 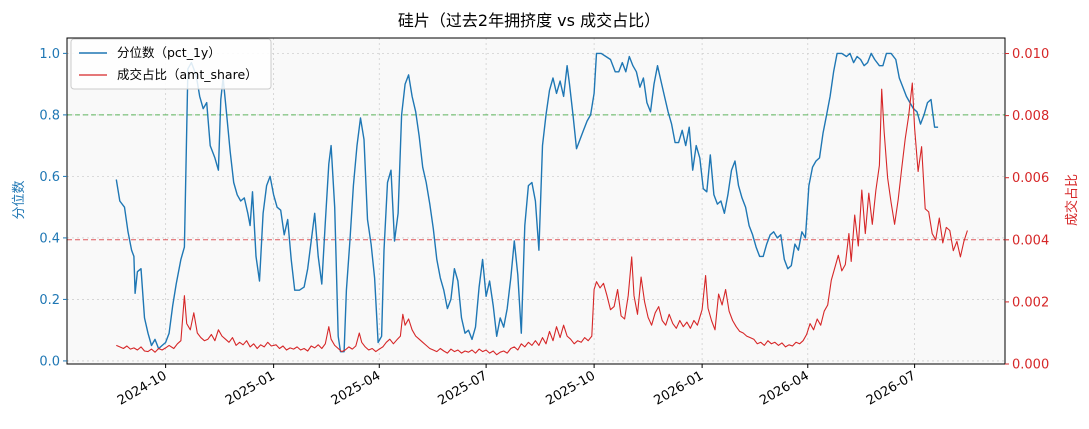 What do you see at coordinates (49, 300) in the screenshot?
I see `y-left-tick-label: 0.2` at bounding box center [49, 300].